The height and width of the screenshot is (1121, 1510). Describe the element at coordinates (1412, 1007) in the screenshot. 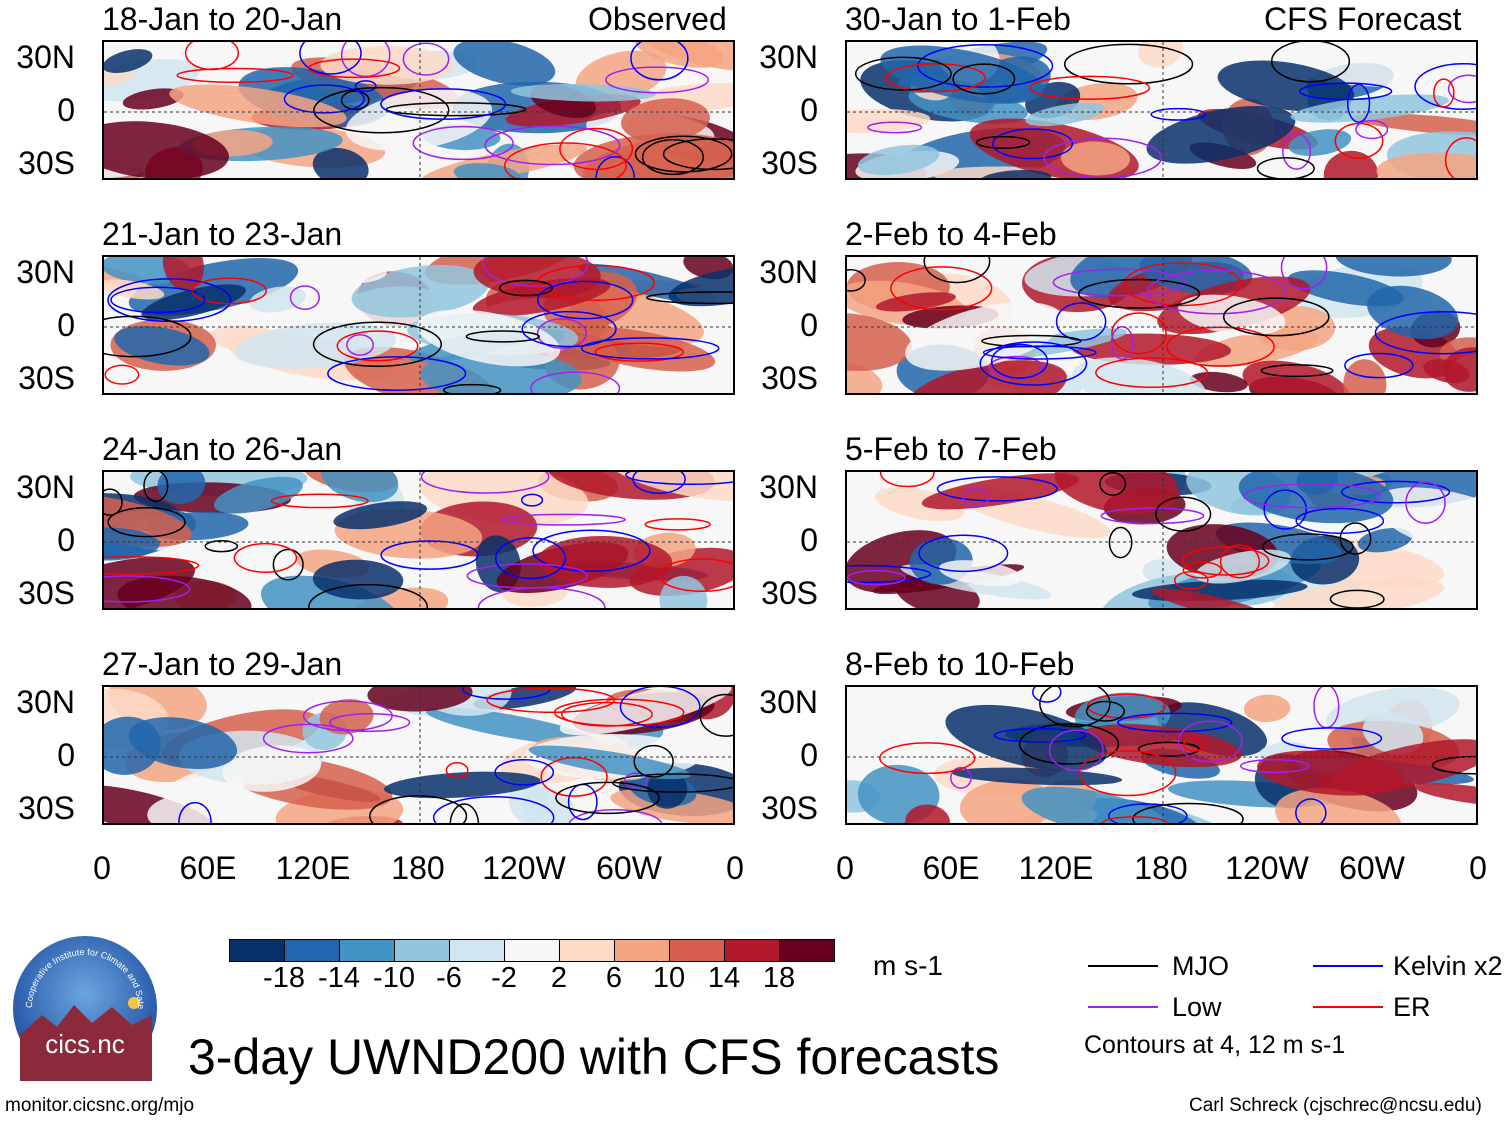

I see `legend-label-er: ER` at that location.